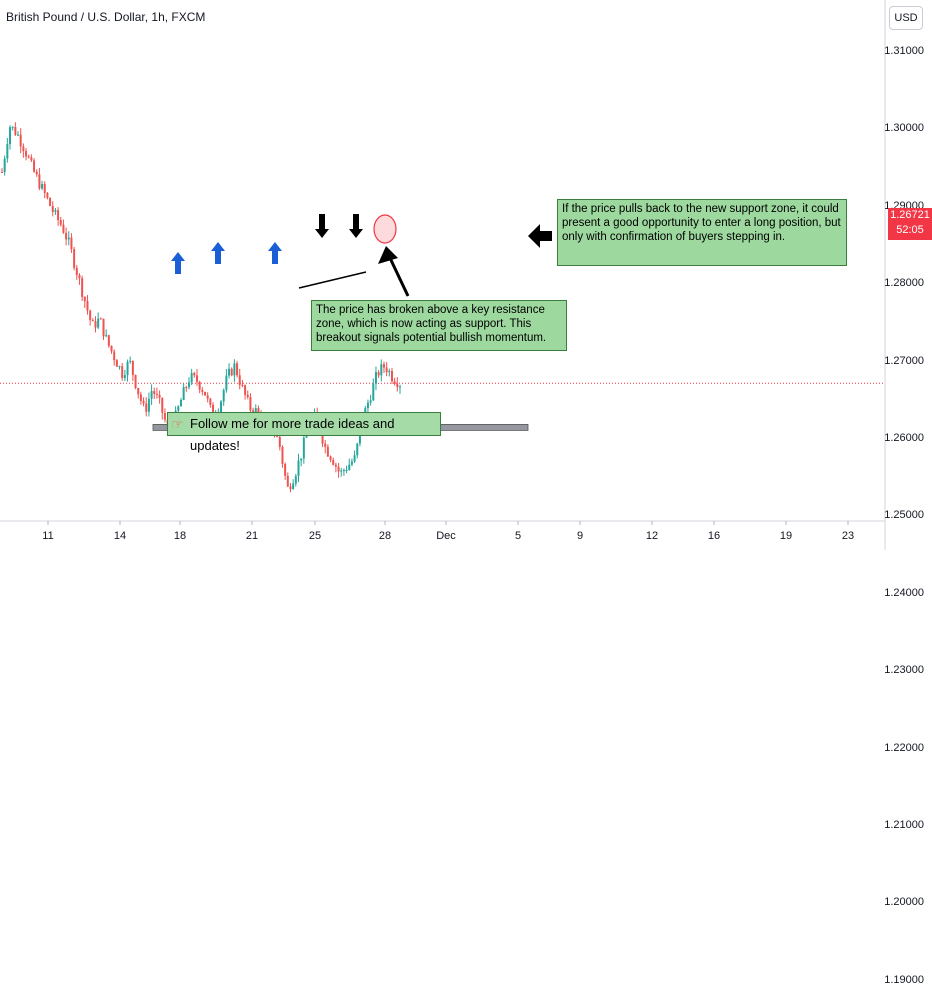  Describe the element at coordinates (904, 902) in the screenshot. I see `price-tick-label: 1.20000` at that location.